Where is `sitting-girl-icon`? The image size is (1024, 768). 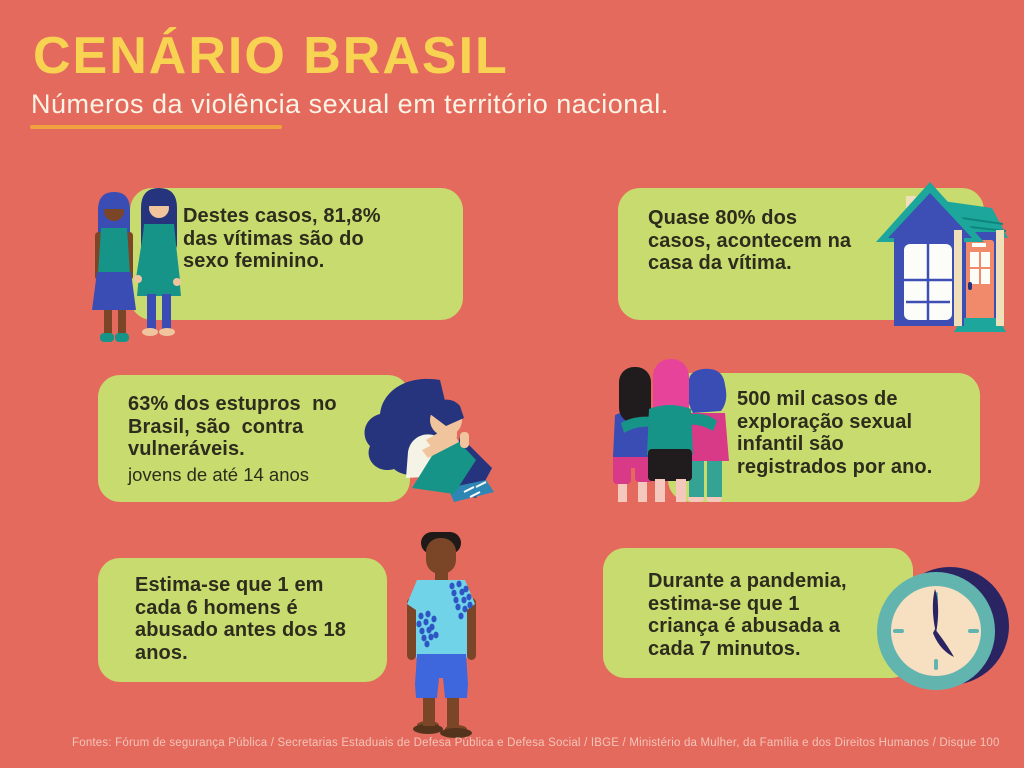 sitting-girl-icon is located at coordinates (429, 440).